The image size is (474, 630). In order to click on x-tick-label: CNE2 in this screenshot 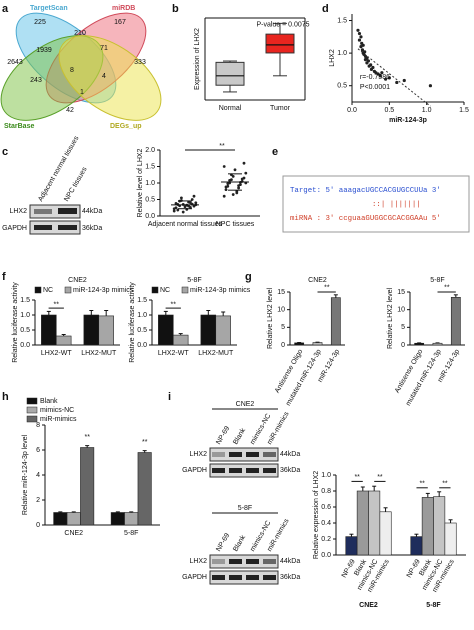, I will do `click(368, 605)`.